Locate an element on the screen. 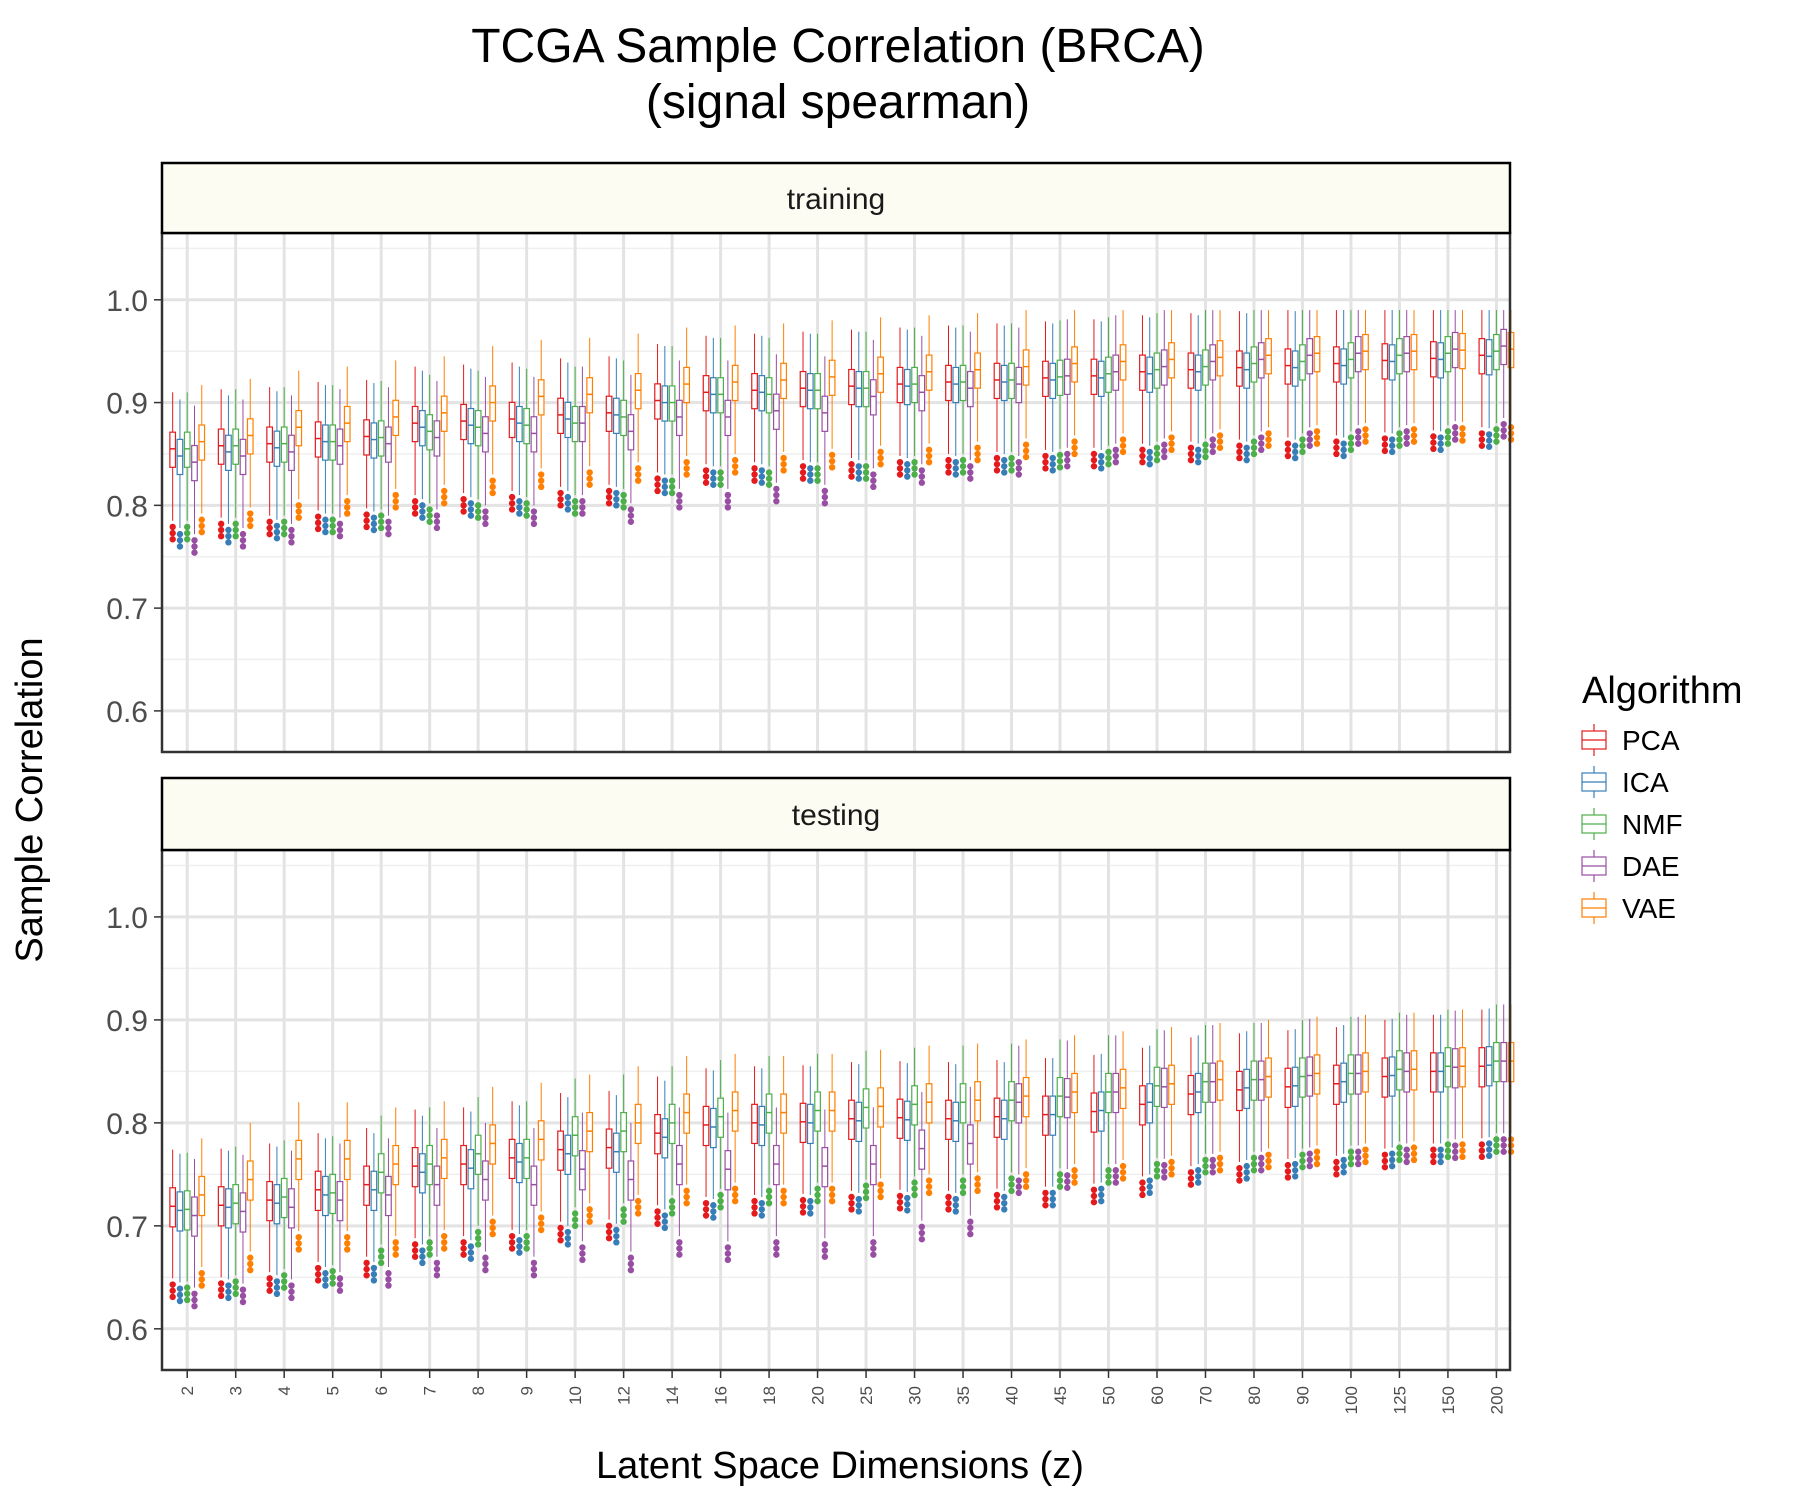 This screenshot has width=1800, height=1505. facet-label: training is located at coordinates (836, 199).